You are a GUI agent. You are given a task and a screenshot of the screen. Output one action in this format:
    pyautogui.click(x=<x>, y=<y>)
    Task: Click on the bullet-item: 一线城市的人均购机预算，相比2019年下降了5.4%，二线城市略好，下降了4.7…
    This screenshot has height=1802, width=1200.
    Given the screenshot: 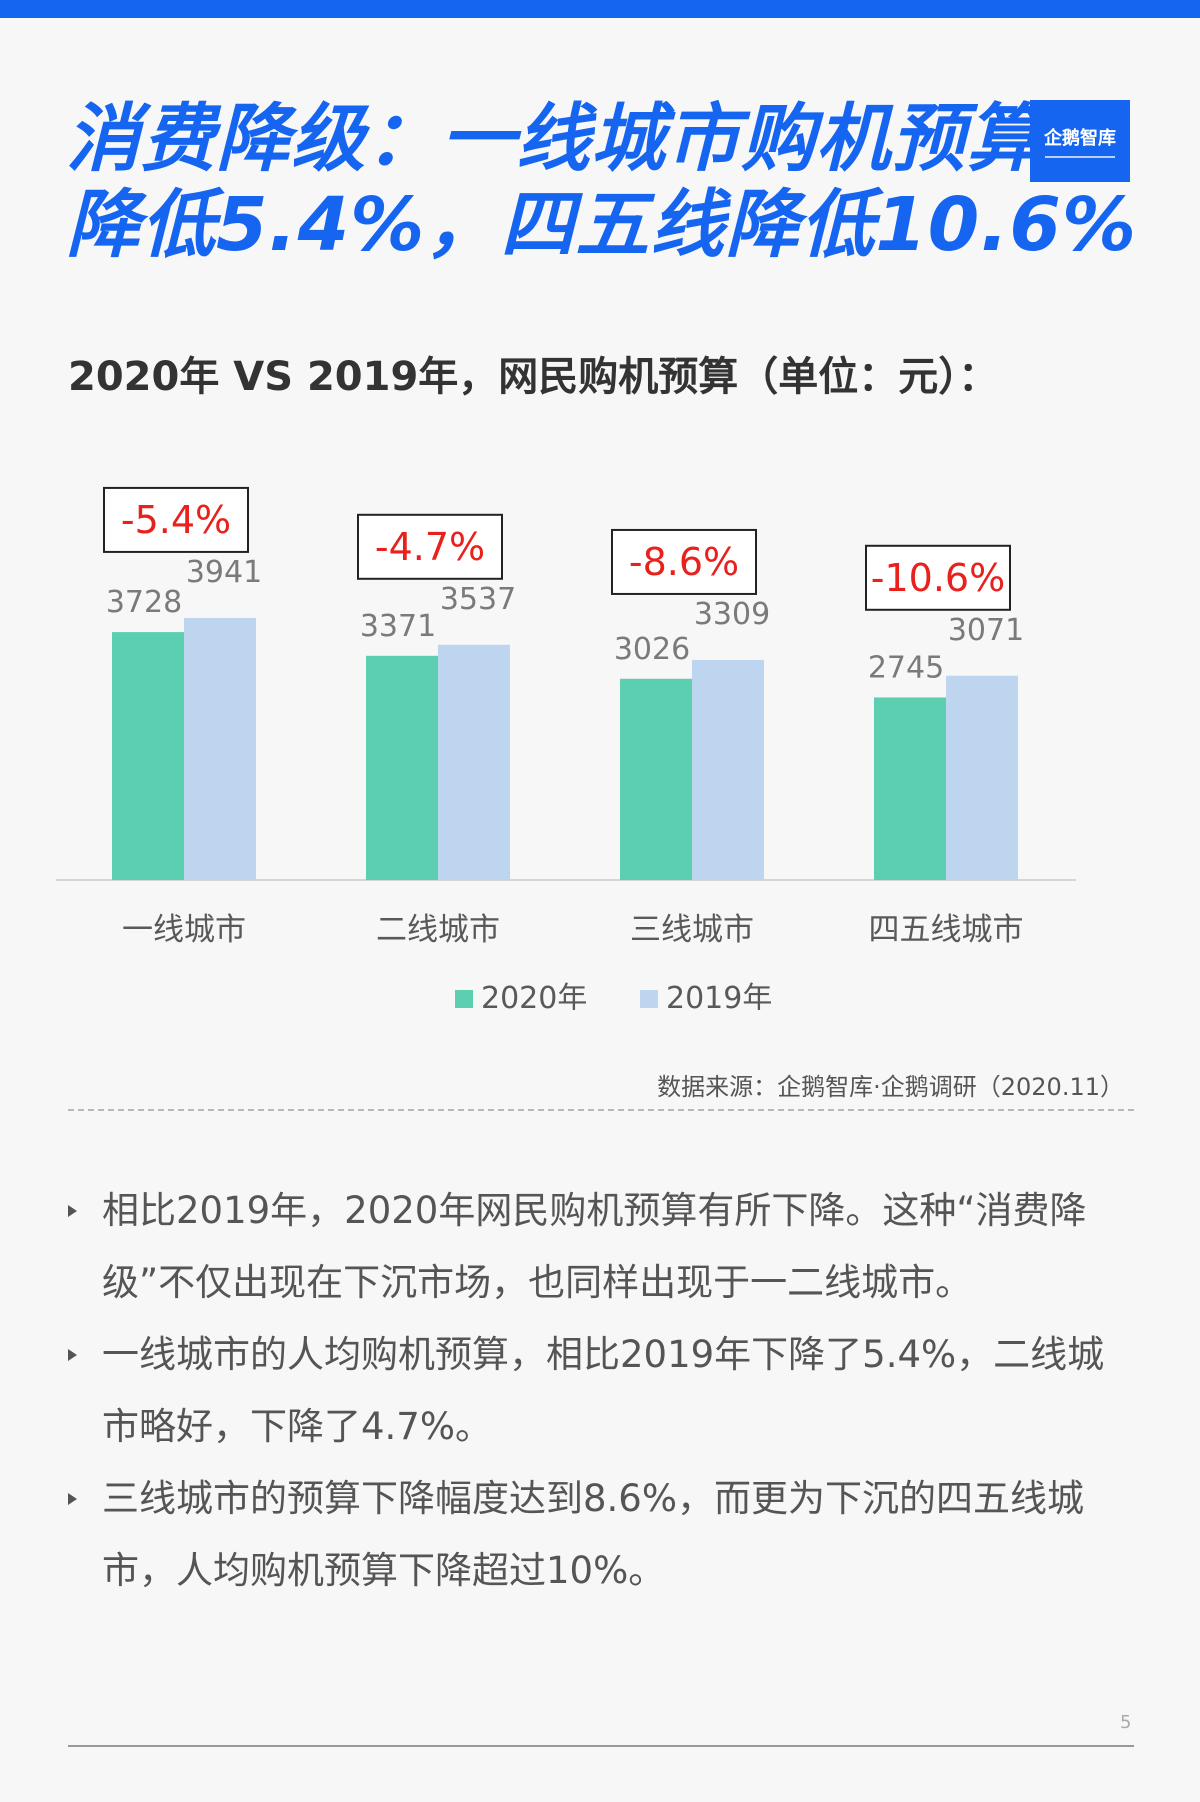 What is the action you would take?
    pyautogui.click(x=598, y=1391)
    